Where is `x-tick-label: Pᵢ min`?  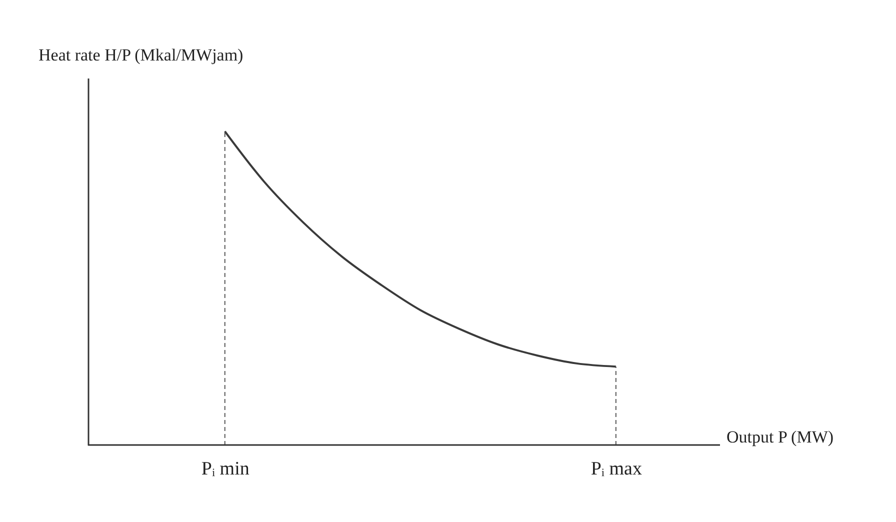
x-tick-label: Pᵢ min is located at coordinates (225, 469).